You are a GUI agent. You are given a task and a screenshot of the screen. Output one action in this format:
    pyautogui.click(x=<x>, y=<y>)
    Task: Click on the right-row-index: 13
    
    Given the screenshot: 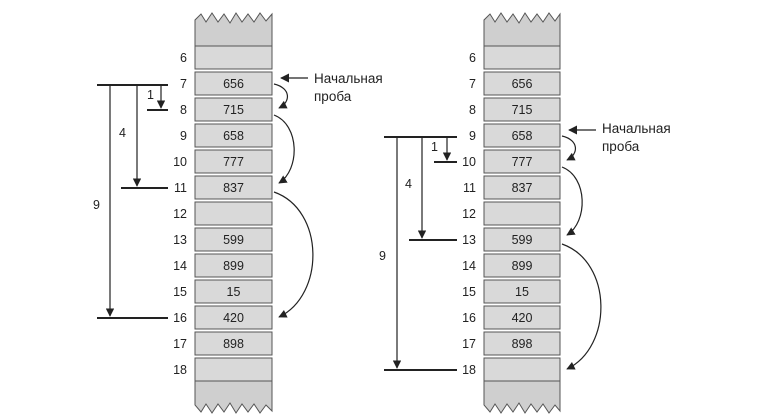 What is the action you would take?
    pyautogui.click(x=469, y=240)
    